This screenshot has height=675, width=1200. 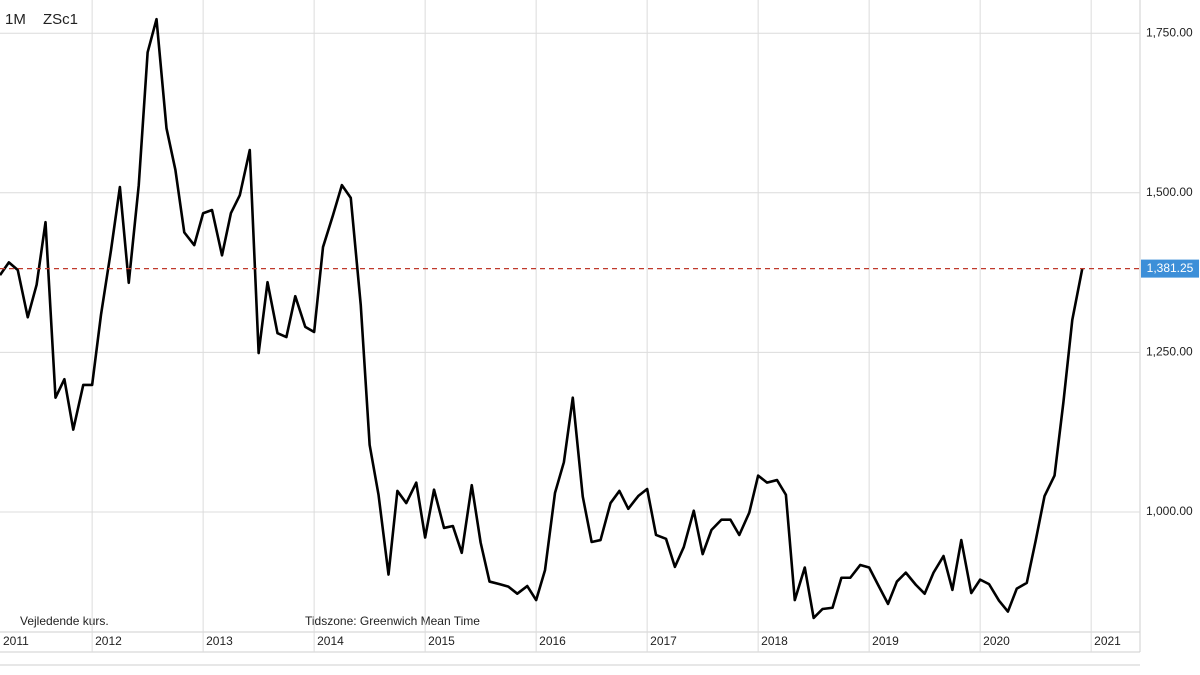 I want to click on x-tick-label: 2019, so click(x=885, y=641).